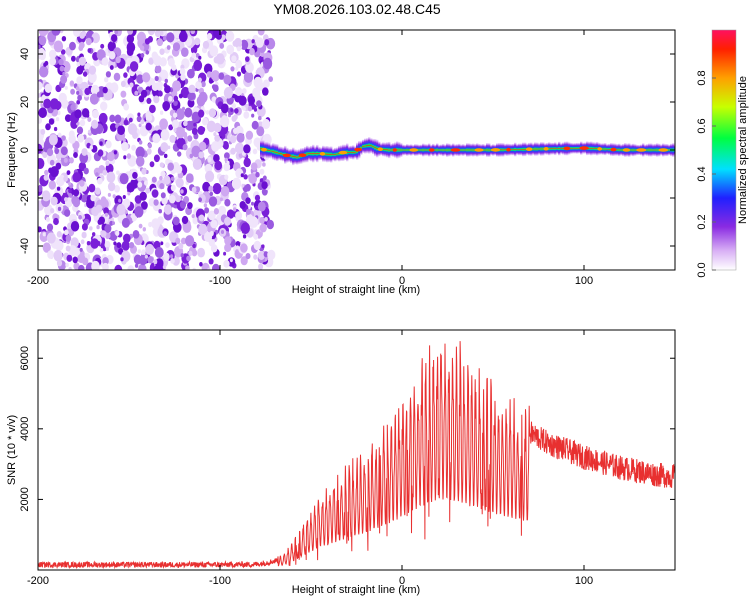 Image resolution: width=750 pixels, height=600 pixels. What do you see at coordinates (584, 581) in the screenshot?
I see `snr-x-tick-label: 100` at bounding box center [584, 581].